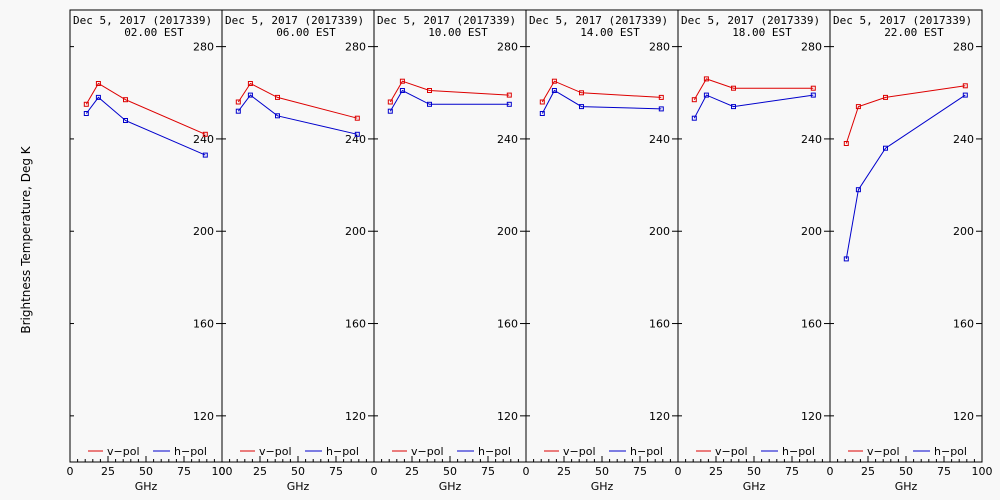 The width and height of the screenshot is (1000, 500). Describe the element at coordinates (154, 32) in the screenshot. I see `panel-subtitle: 02.00 EST` at that location.